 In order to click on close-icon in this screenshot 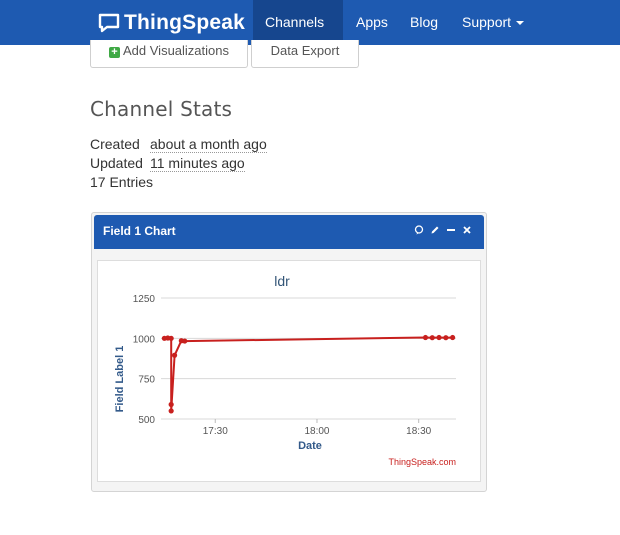, I will do `click(467, 232)`.